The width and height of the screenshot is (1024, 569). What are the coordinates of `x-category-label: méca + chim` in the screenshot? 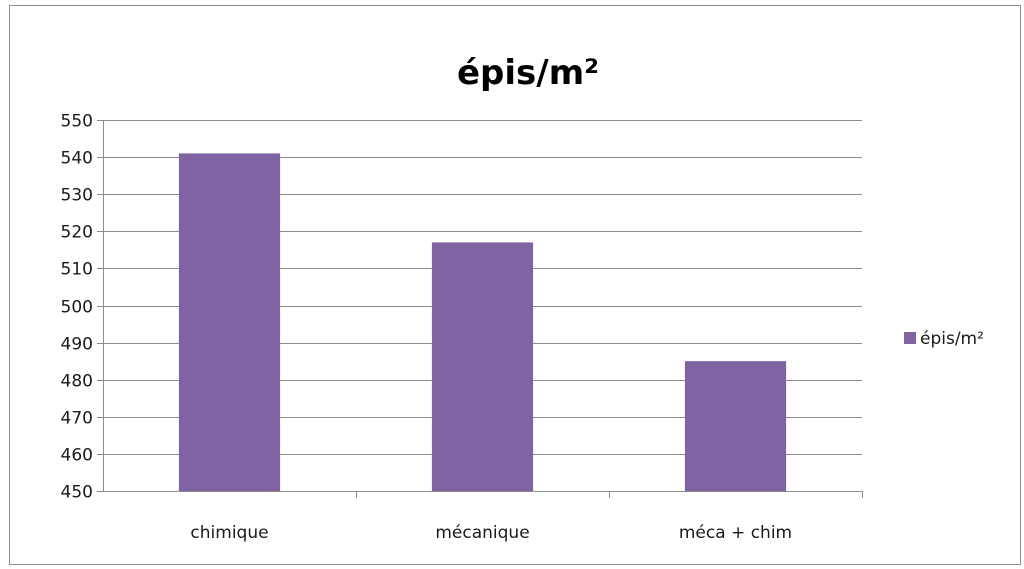 It's located at (735, 533).